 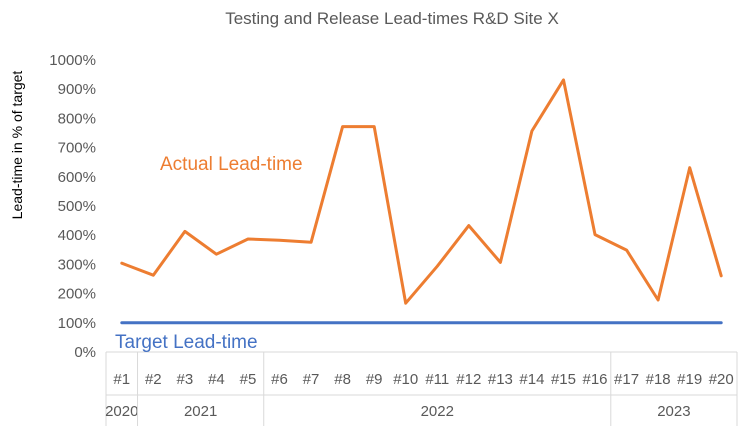 What do you see at coordinates (72, 60) in the screenshot?
I see `y-tick-label: 1000%` at bounding box center [72, 60].